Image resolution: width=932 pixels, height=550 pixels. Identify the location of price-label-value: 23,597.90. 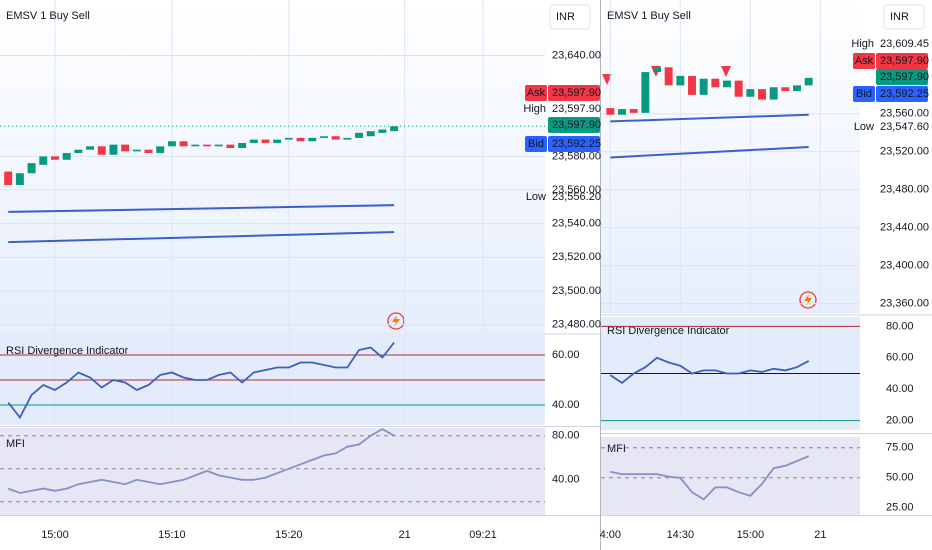
(576, 109).